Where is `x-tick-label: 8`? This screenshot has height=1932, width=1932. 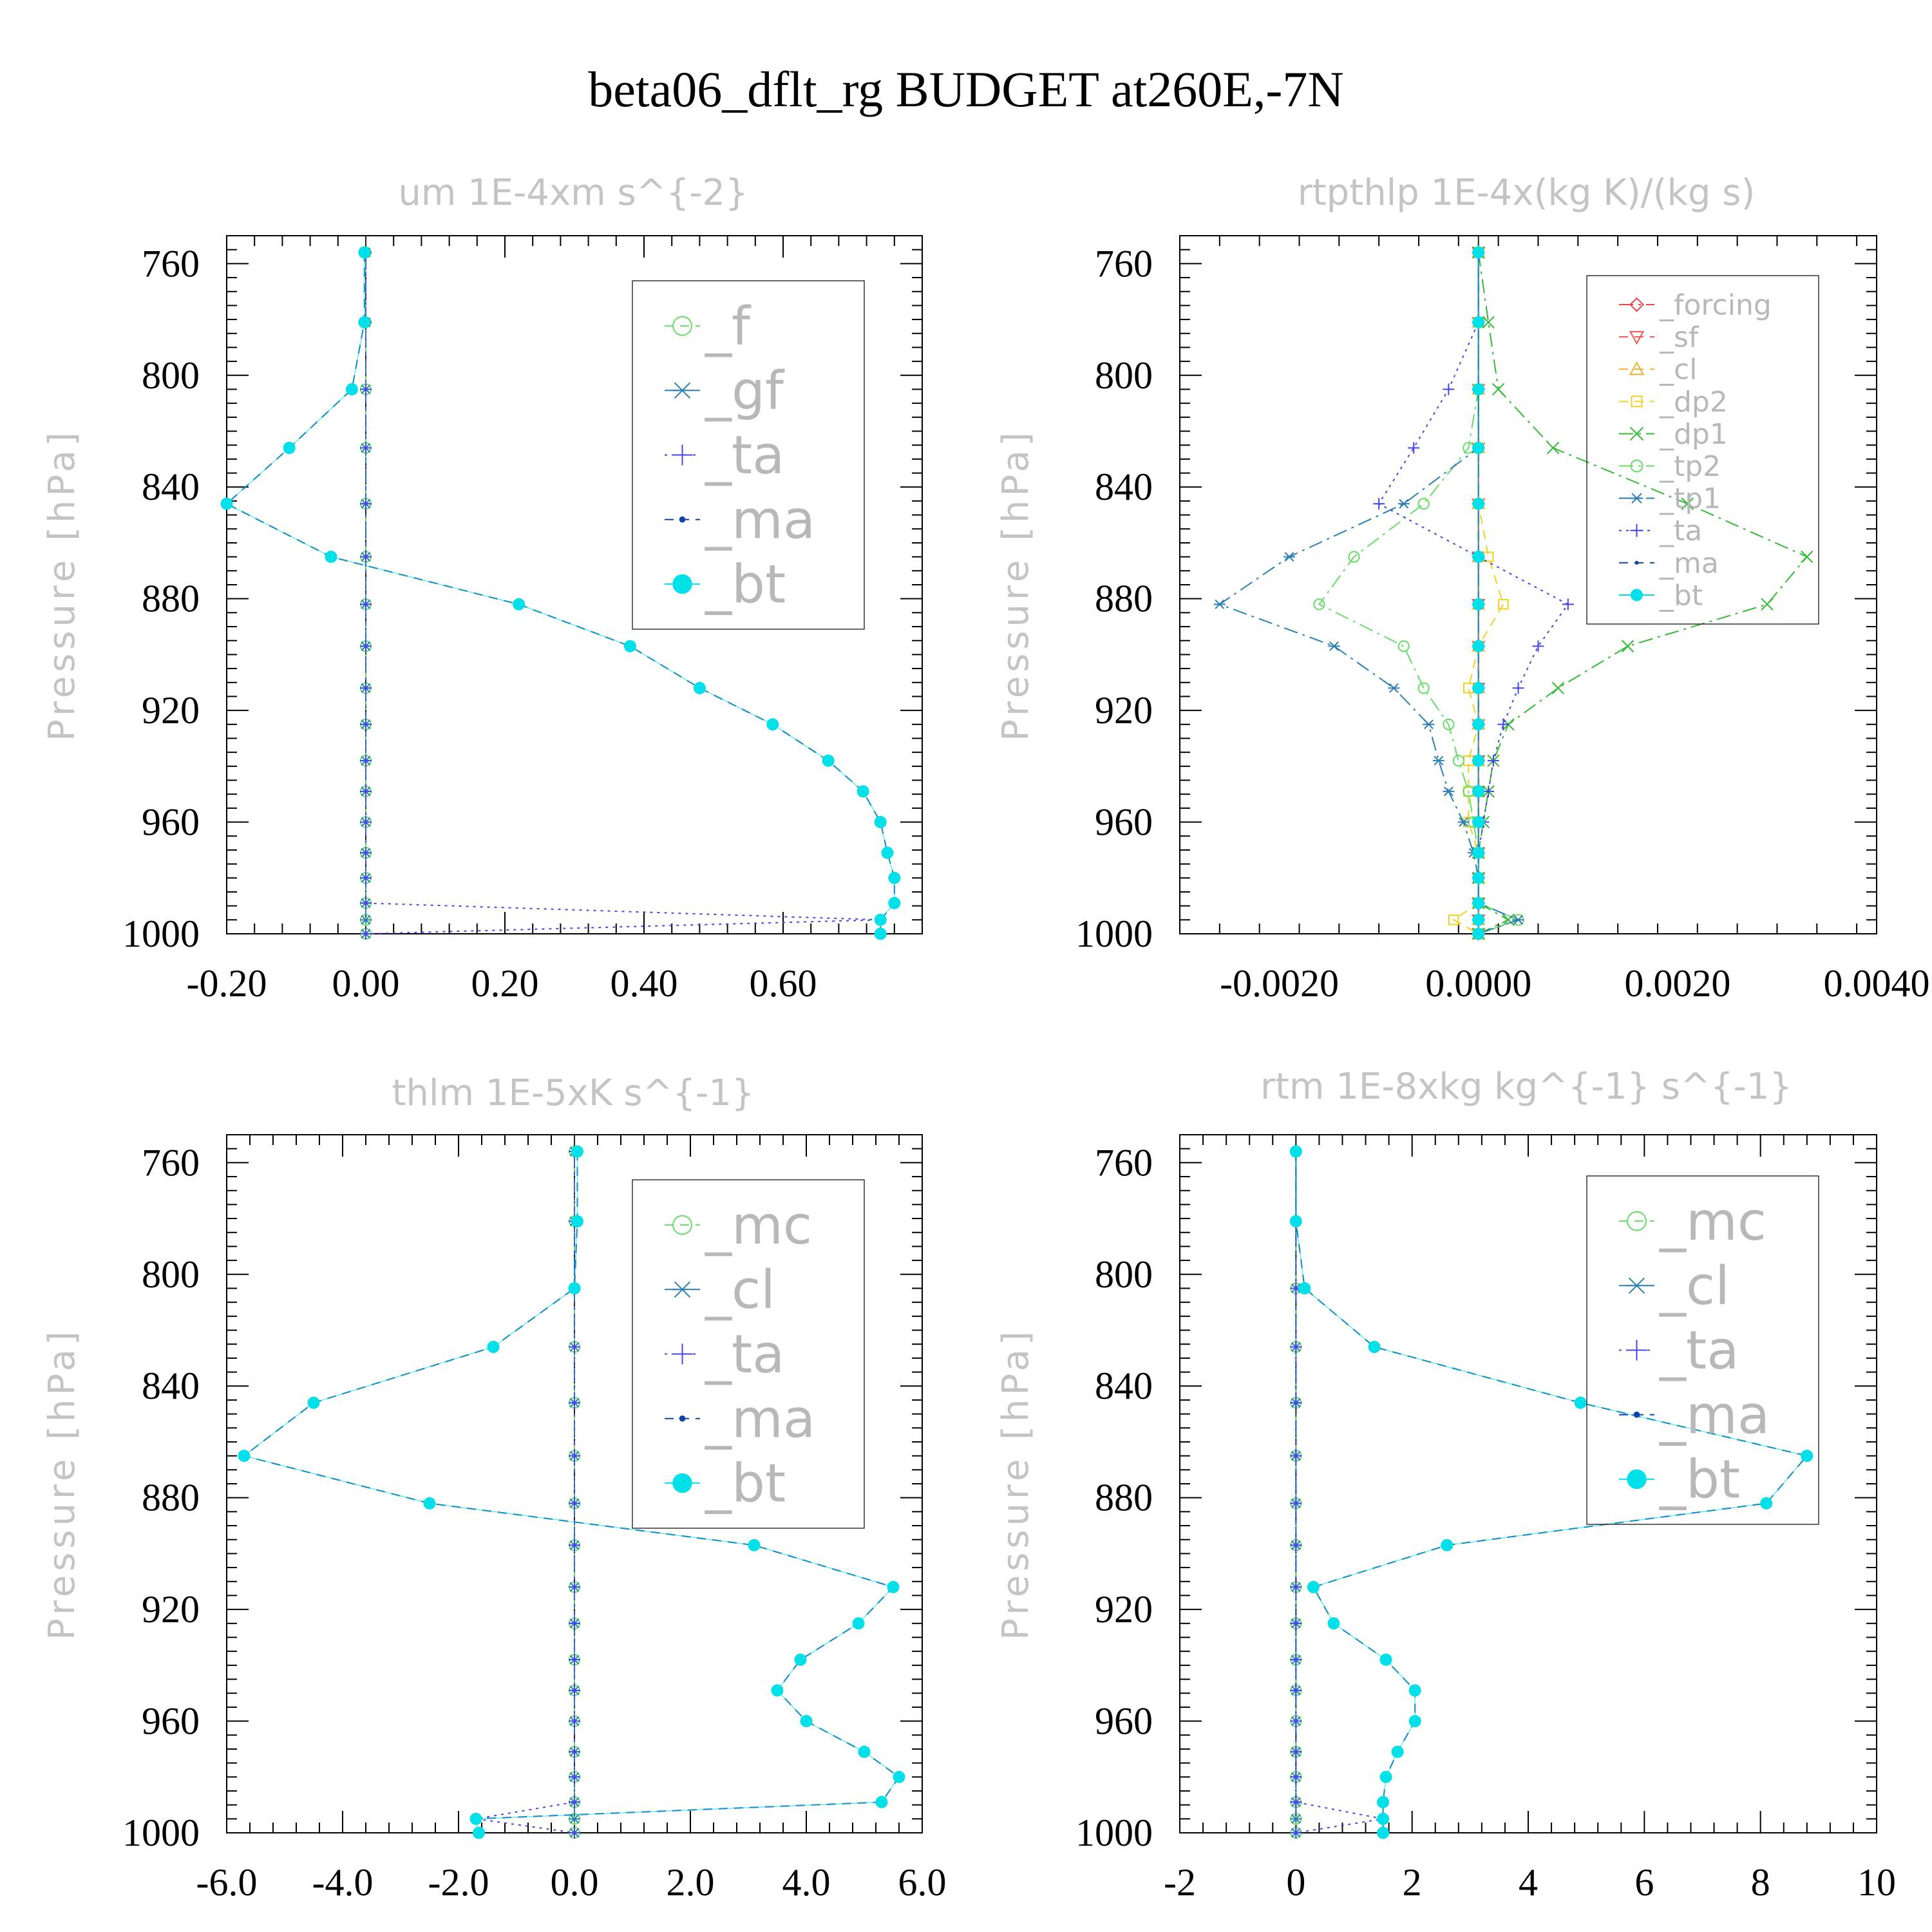
x-tick-label: 8 is located at coordinates (1760, 1882).